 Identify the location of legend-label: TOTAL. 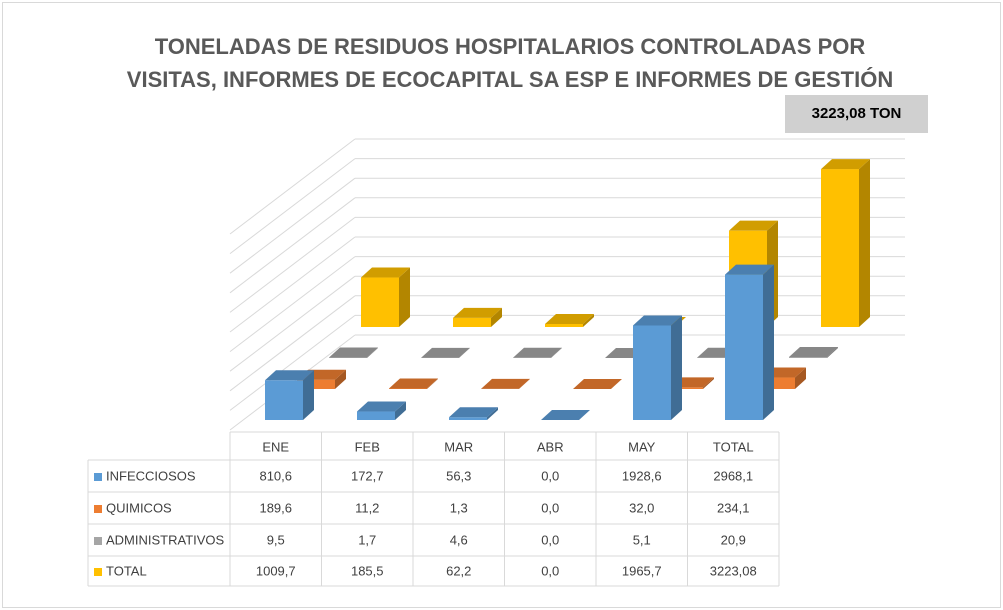
(126, 570).